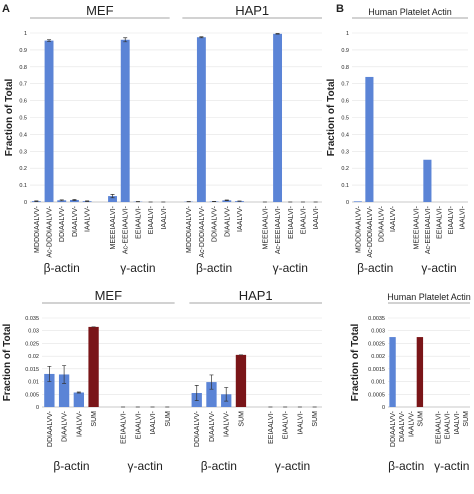  What do you see at coordinates (33, 383) in the screenshot?
I see `y-tick-label: 0.01` at bounding box center [33, 383].